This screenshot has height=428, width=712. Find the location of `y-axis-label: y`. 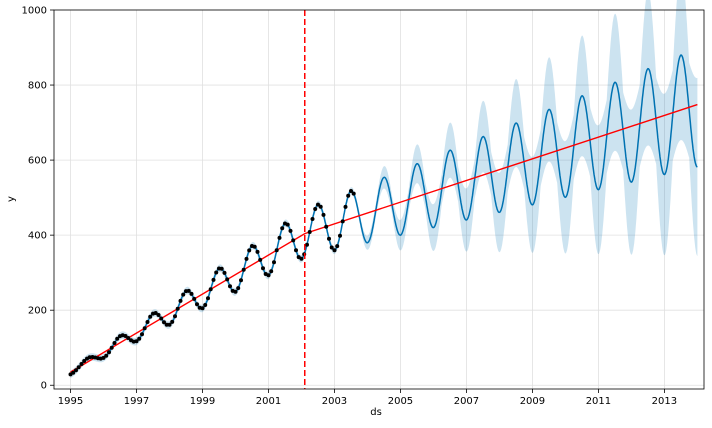

y-axis-label: y is located at coordinates (11, 199).